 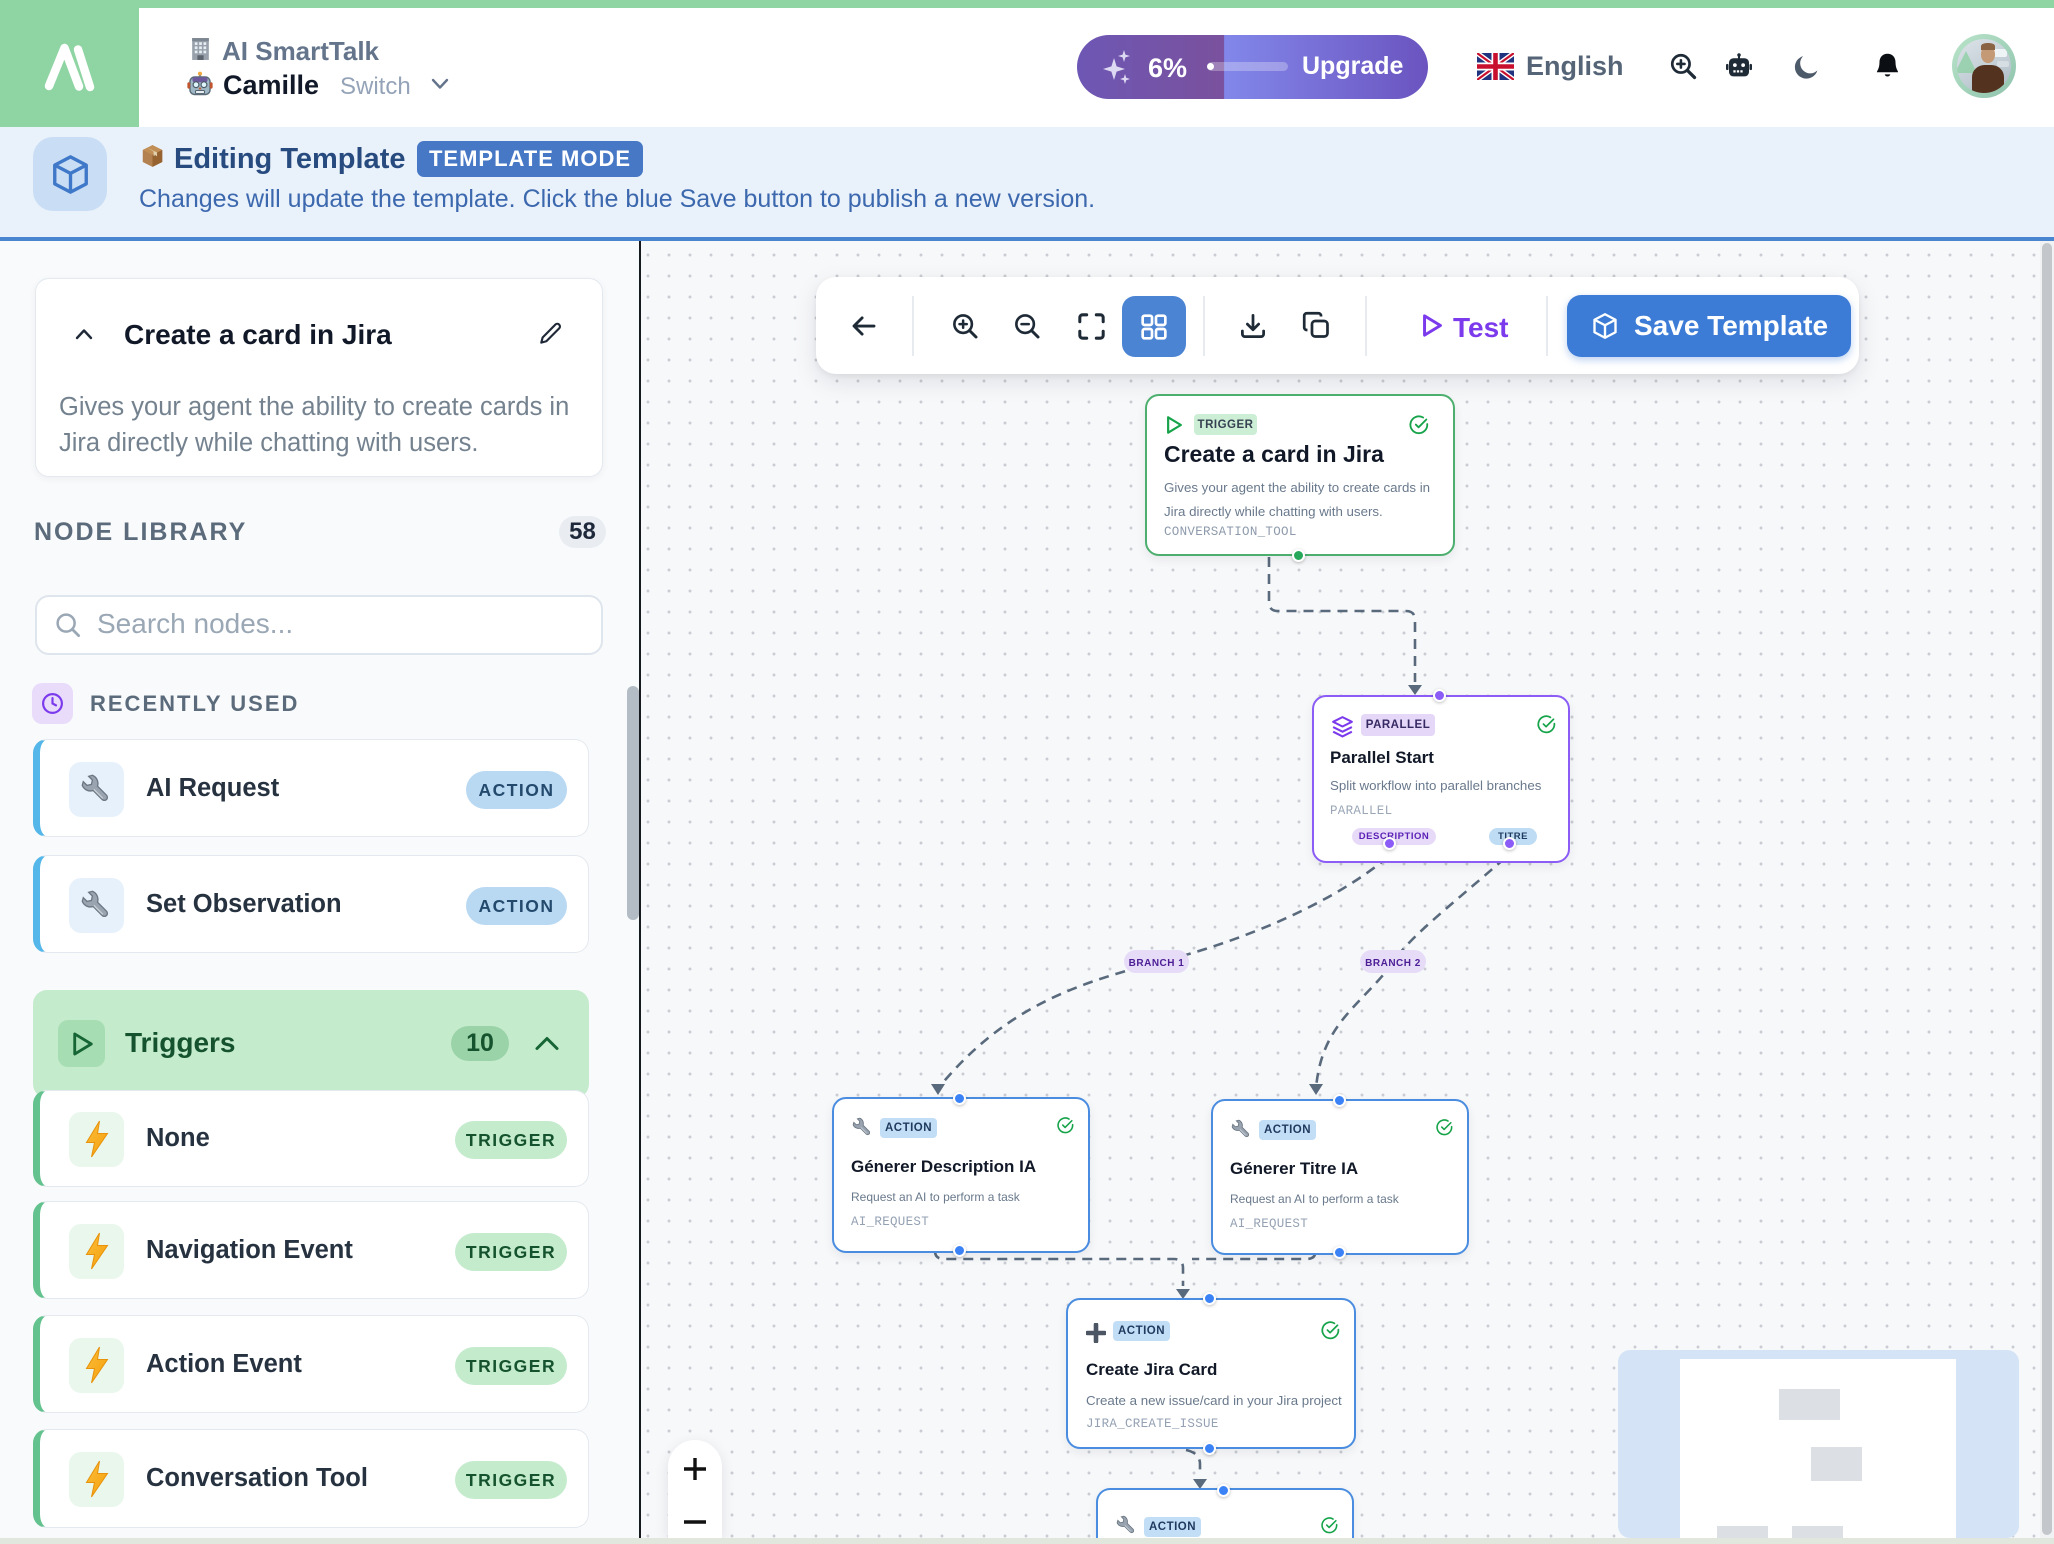 What do you see at coordinates (1393, 963) in the screenshot?
I see `svg-text: BRANCH 2` at bounding box center [1393, 963].